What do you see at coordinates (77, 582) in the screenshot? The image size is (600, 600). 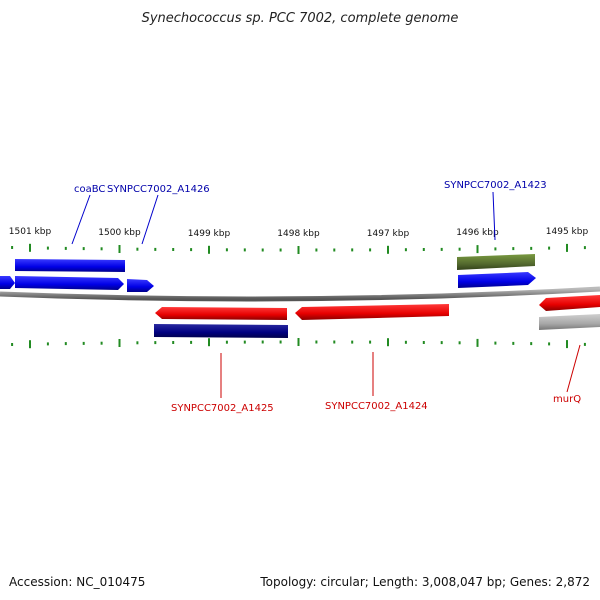 I see `accession-text: Accession: NC_010475` at bounding box center [77, 582].